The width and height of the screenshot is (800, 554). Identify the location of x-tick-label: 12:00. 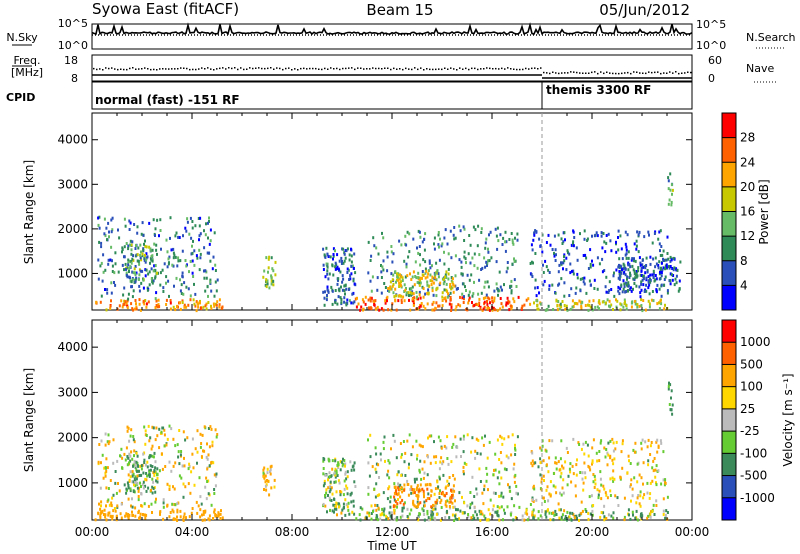
(392, 532).